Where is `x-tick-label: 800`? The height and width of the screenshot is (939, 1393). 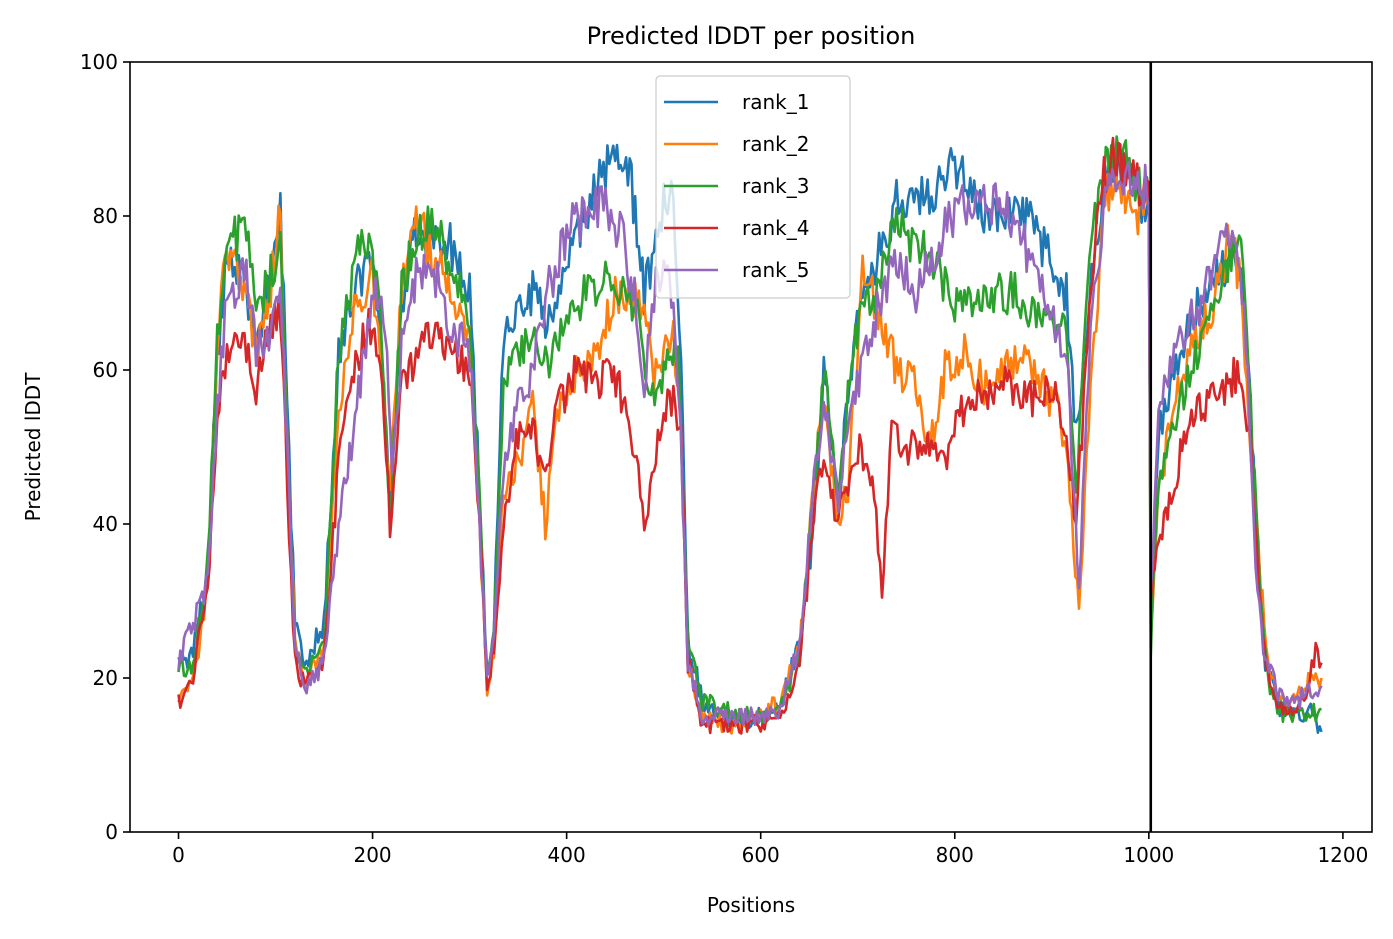 x-tick-label: 800 is located at coordinates (955, 855).